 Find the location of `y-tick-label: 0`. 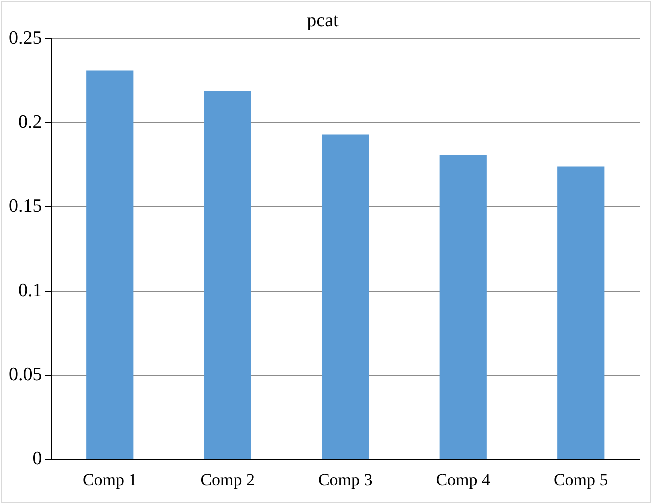

y-tick-label: 0 is located at coordinates (37, 459).